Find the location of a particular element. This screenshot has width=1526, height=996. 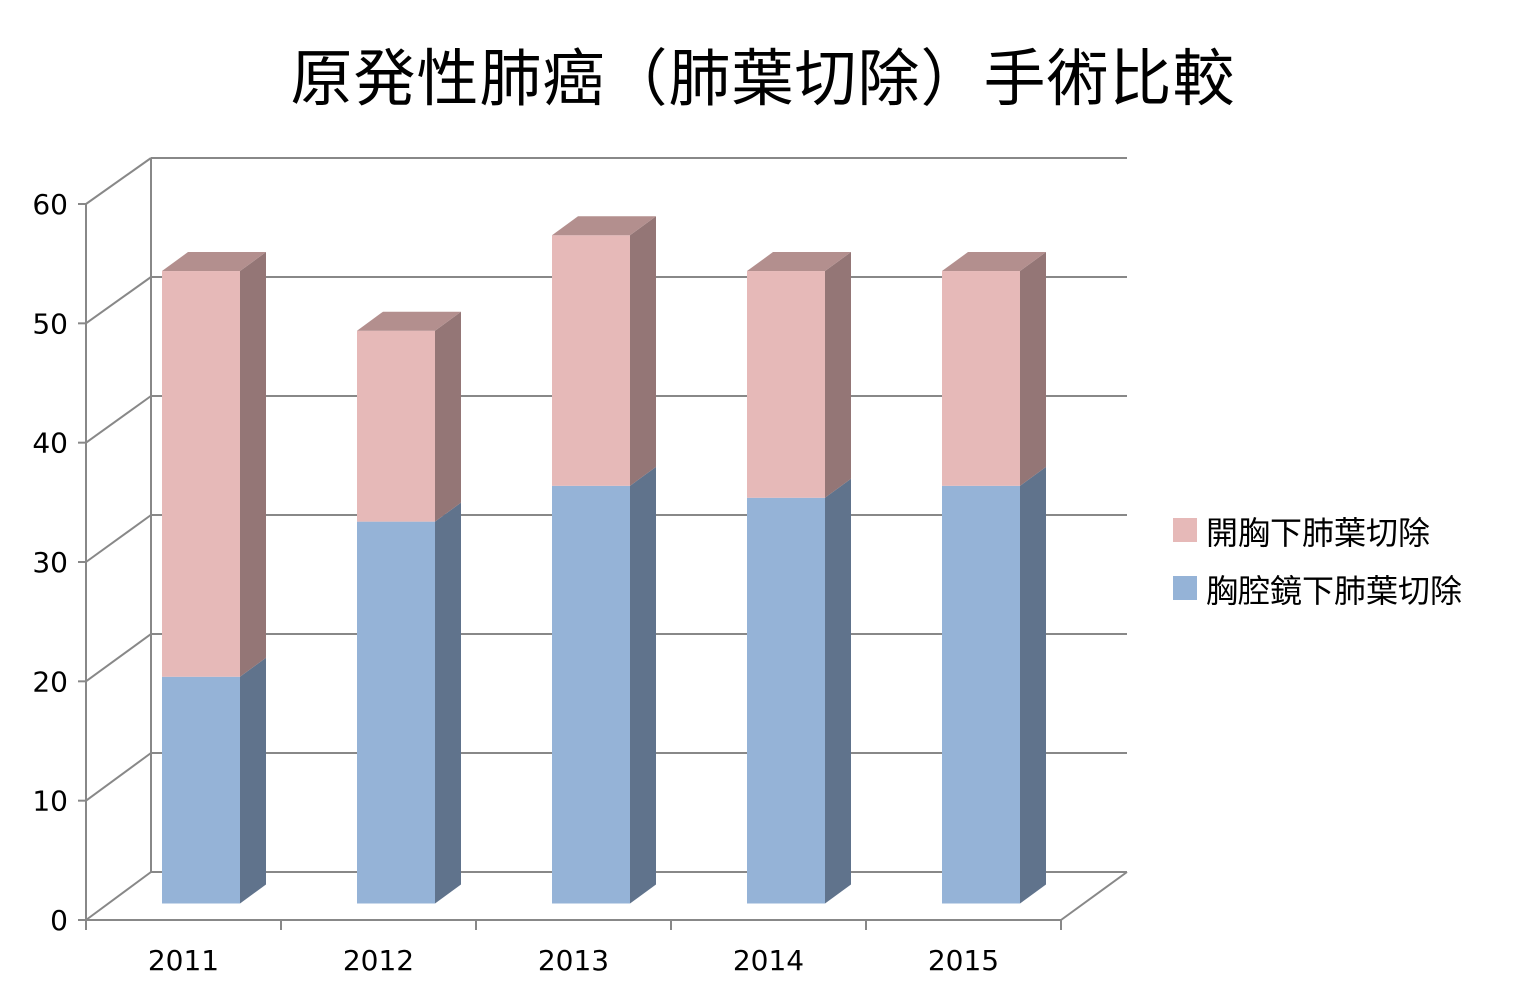

x-tick-label: 2013 is located at coordinates (573, 960).